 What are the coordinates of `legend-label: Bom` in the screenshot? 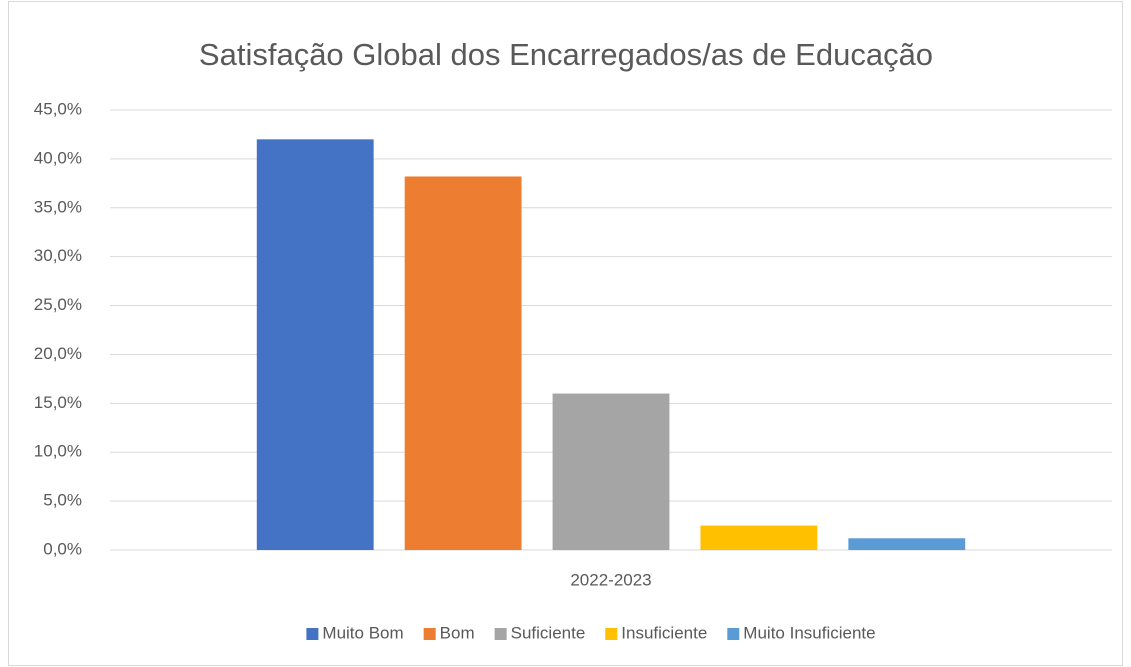 It's located at (457, 632).